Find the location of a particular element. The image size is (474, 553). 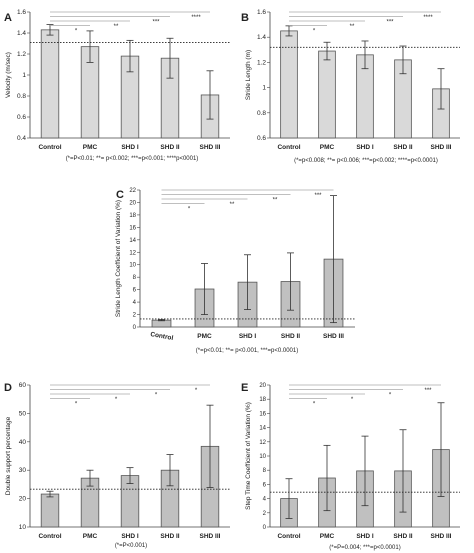

y-tick-label: 40 is located at coordinates (23, 442).